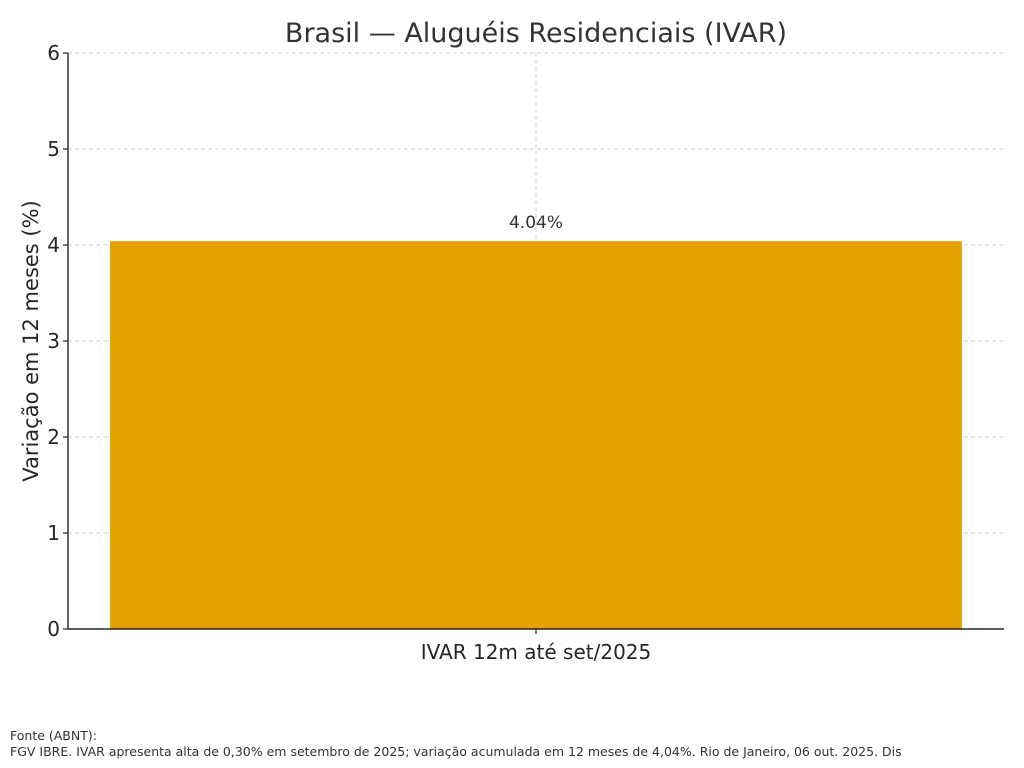 The width and height of the screenshot is (1024, 768). I want to click on y-tick-label: 0, so click(53, 629).